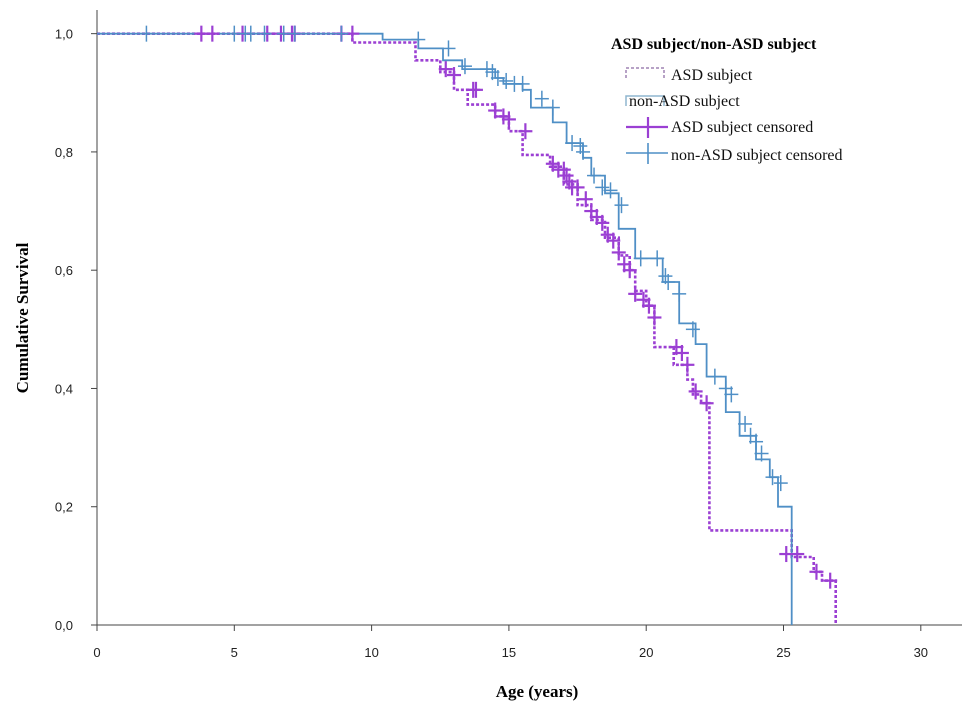 The height and width of the screenshot is (709, 969). I want to click on y-tick-label: 0,0, so click(64, 625).